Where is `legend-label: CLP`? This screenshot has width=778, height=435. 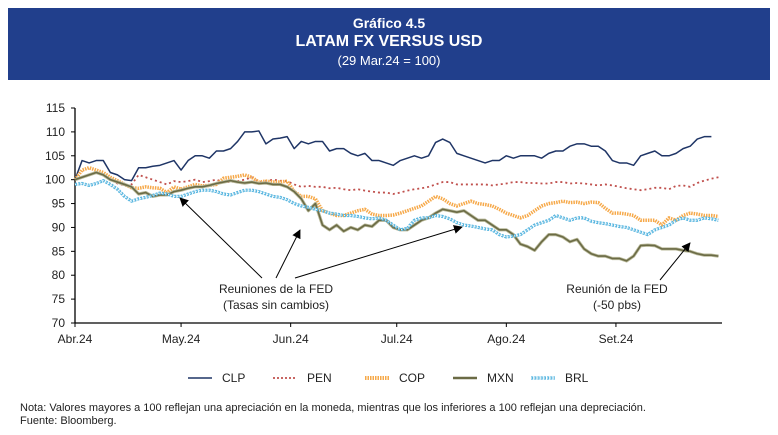 legend-label: CLP is located at coordinates (234, 378).